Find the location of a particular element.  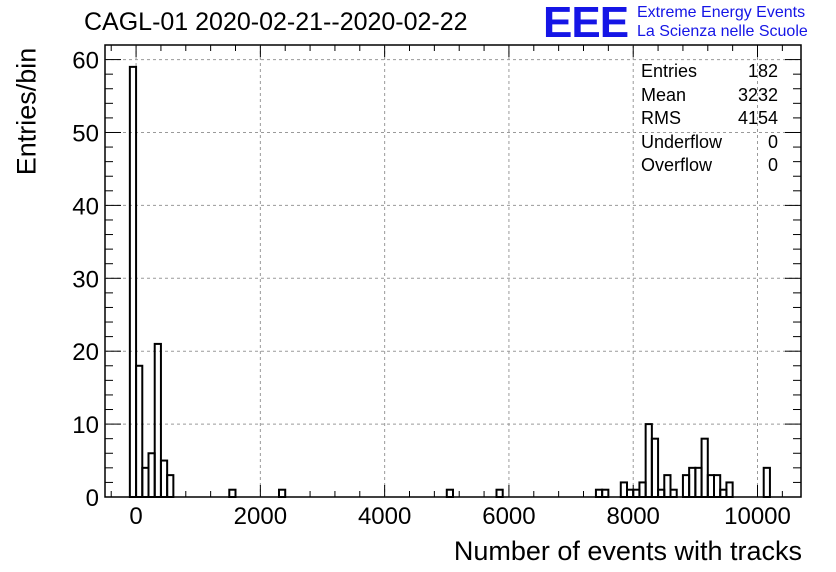

y-tick-label: 30 is located at coordinates (85, 279).